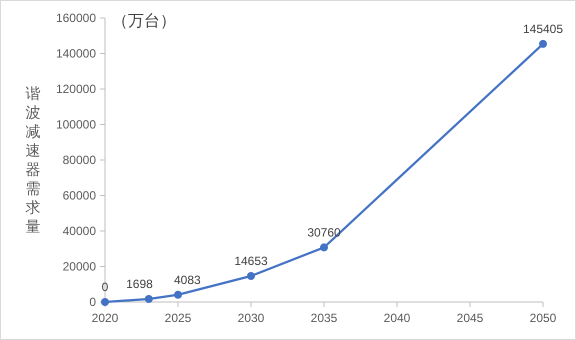  I want to click on y-tick-label: 80000, so click(79, 160).